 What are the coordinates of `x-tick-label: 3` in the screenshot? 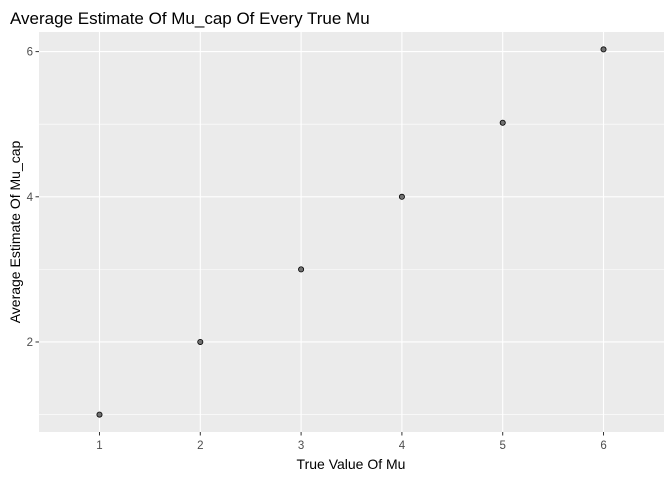 It's located at (301, 446).